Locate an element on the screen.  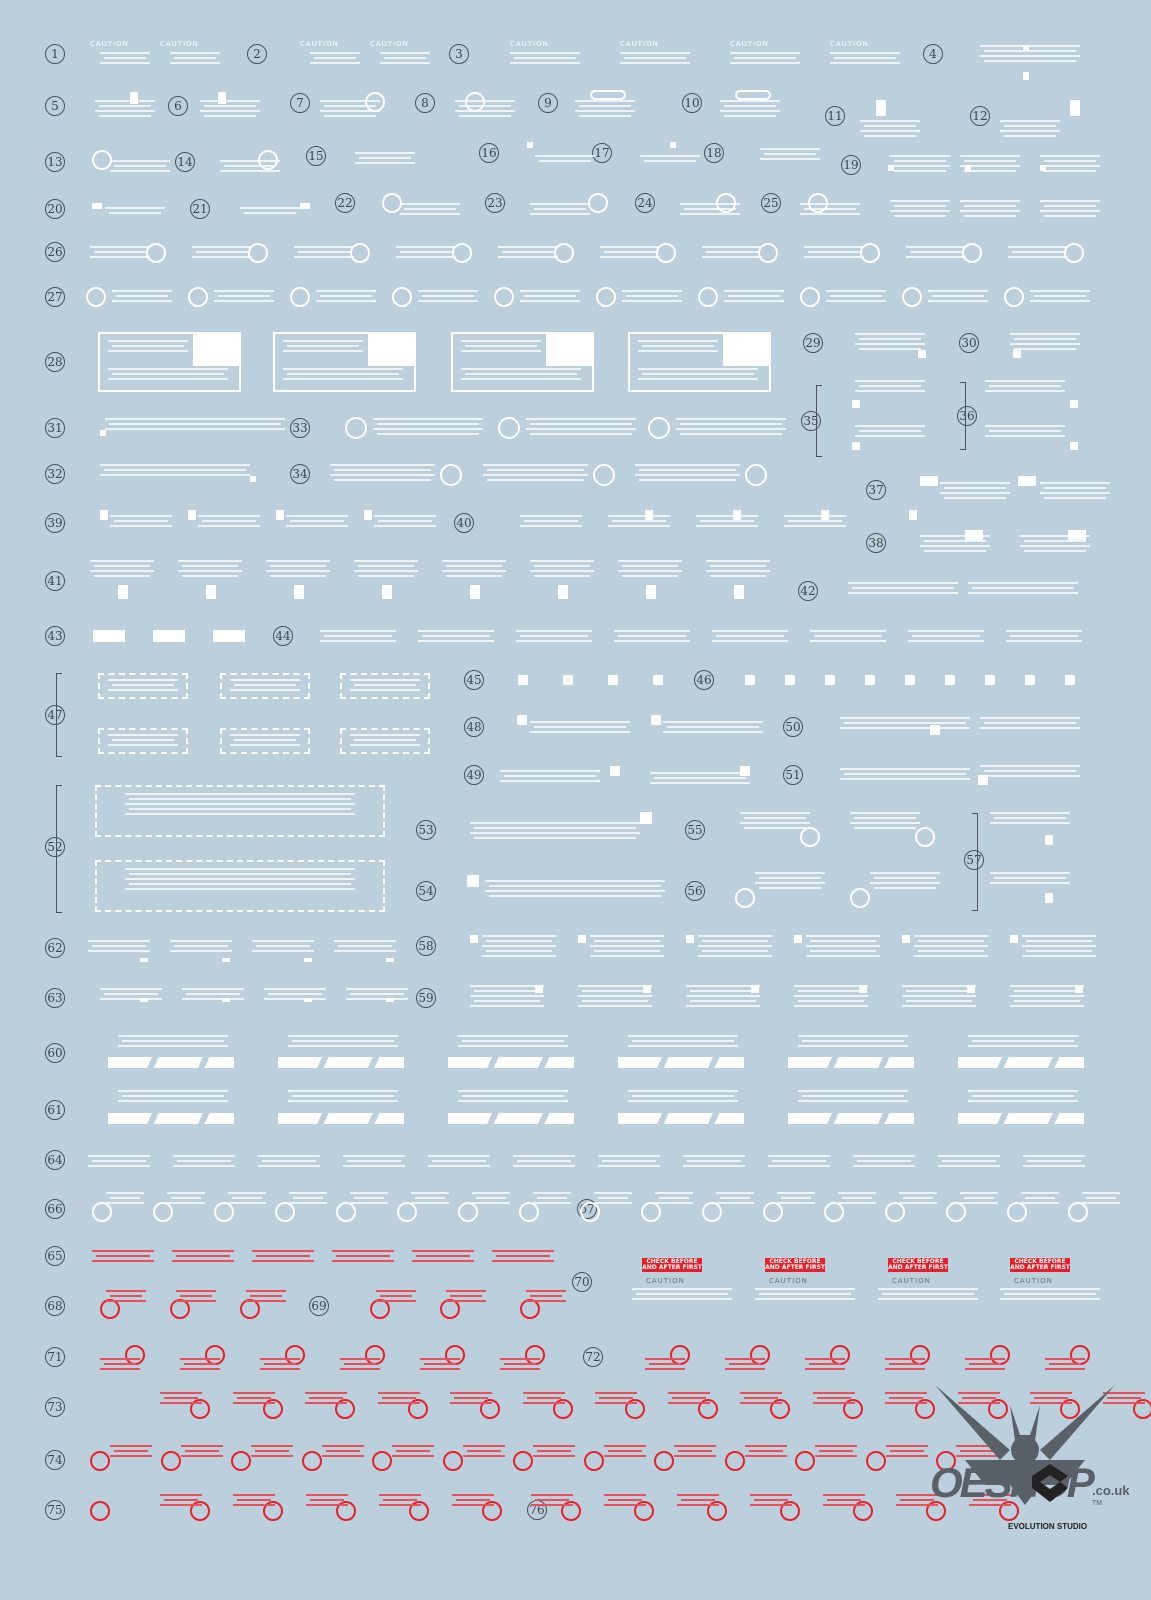
watermark-text: OESHOP is located at coordinates (1012, 1482).